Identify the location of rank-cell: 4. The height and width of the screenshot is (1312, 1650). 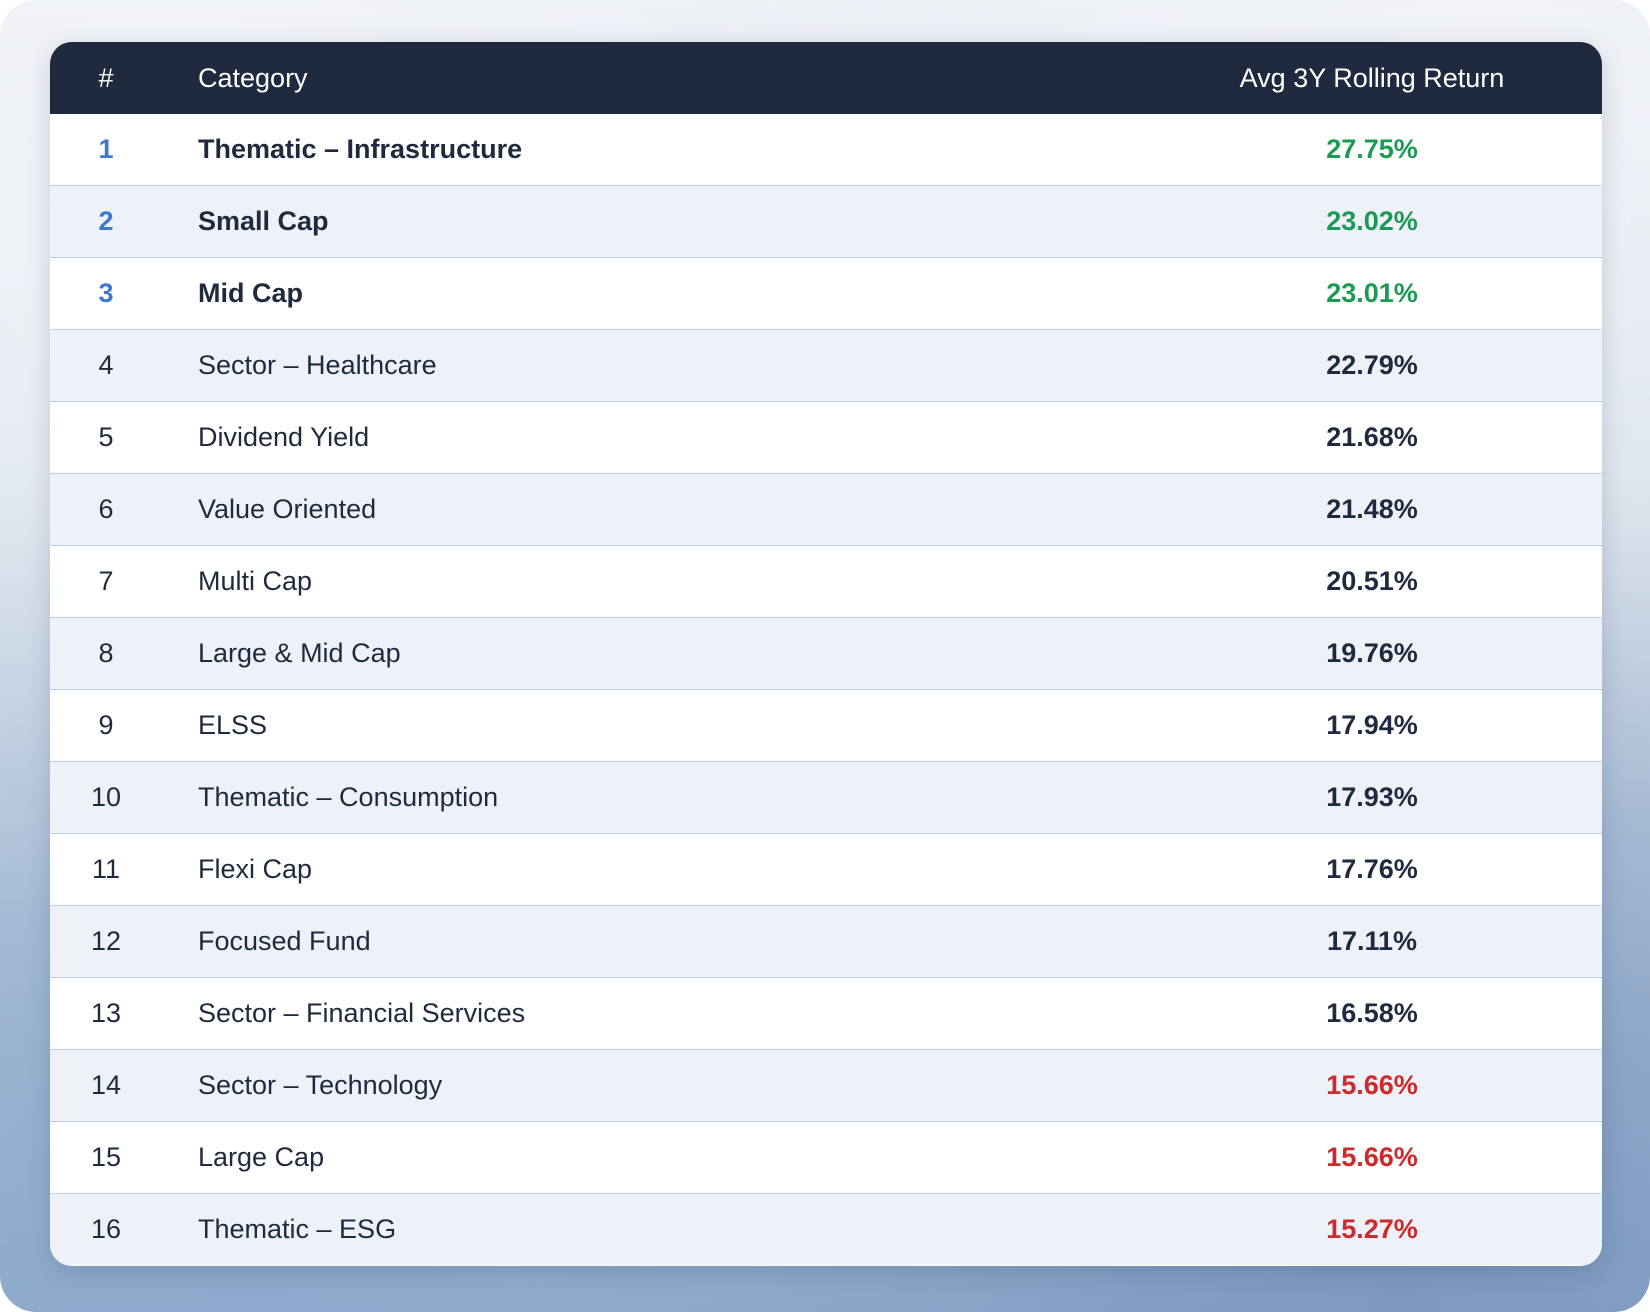
(106, 365).